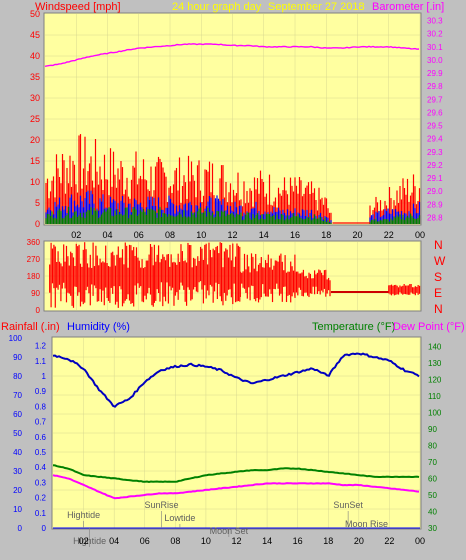  I want to click on temperature-line, so click(236, 474).